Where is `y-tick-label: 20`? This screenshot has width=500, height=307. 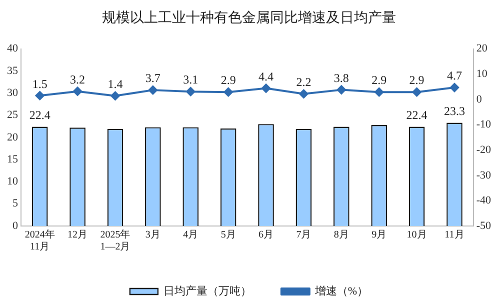
y-tick-label: 20 is located at coordinates (12, 137).